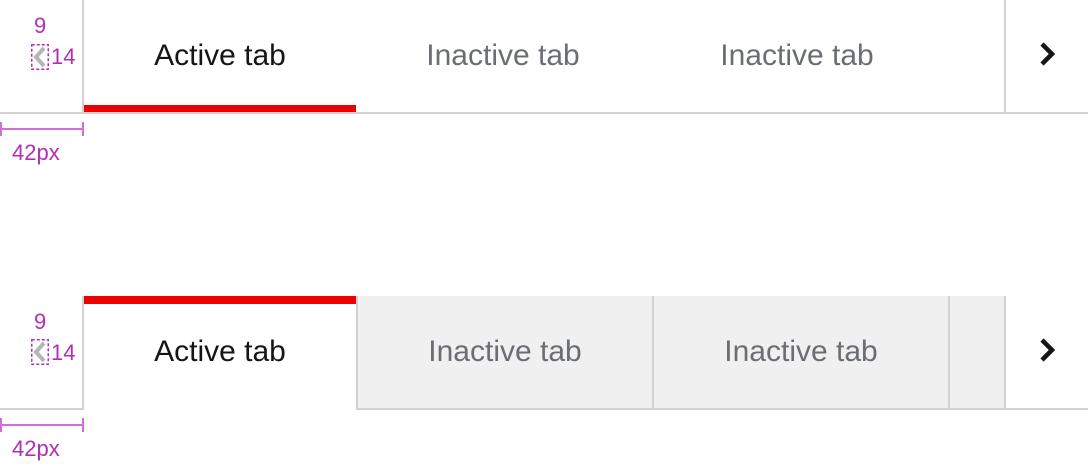 This screenshot has height=464, width=1088. Describe the element at coordinates (1005, 56) in the screenshot. I see `scroll-right-divider` at that location.